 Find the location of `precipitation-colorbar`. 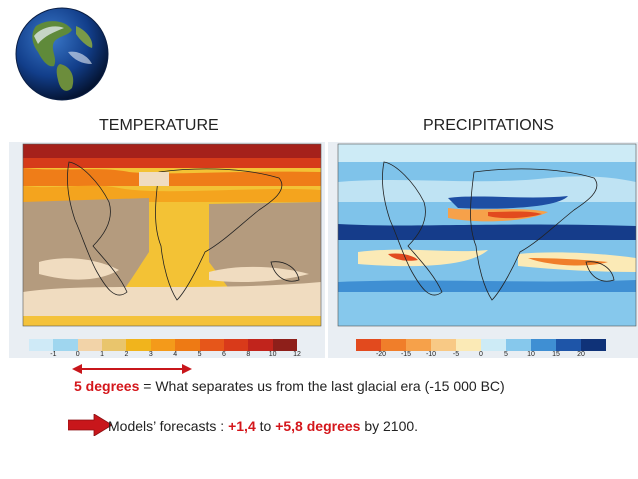

precipitation-colorbar is located at coordinates (481, 345).